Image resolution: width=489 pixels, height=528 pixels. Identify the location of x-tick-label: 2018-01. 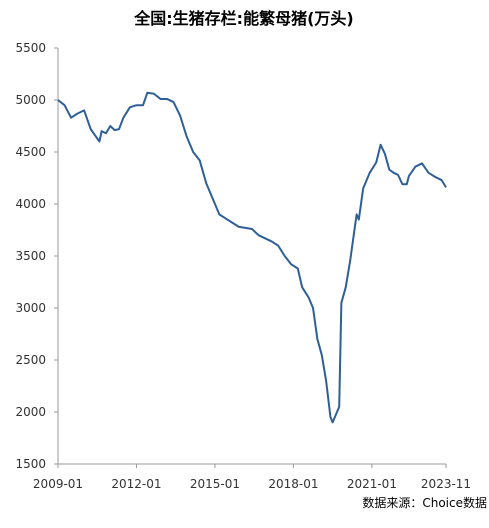
(293, 484).